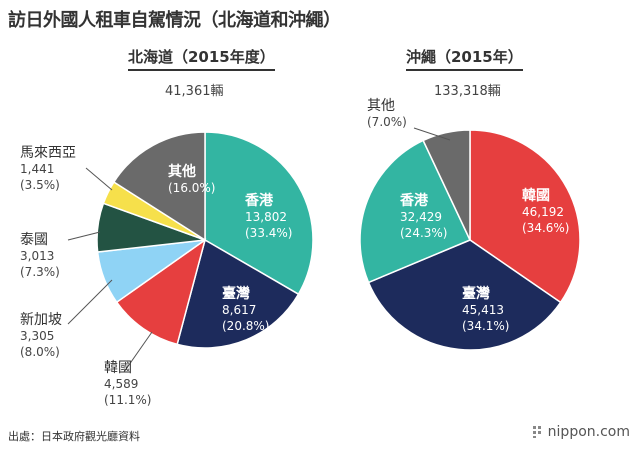 The height and width of the screenshot is (450, 640). What do you see at coordinates (543, 212) in the screenshot?
I see `okinawa-label-0-line-1: 46,192` at bounding box center [543, 212].